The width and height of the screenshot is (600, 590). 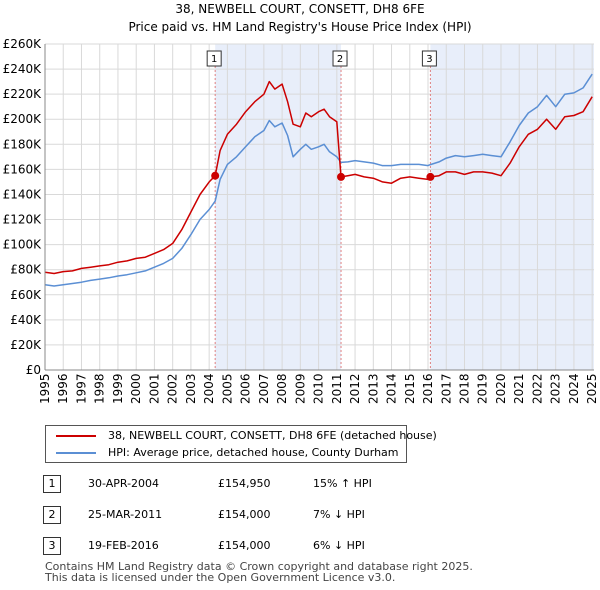 I want to click on x-tick-label: 2021, so click(x=519, y=388).